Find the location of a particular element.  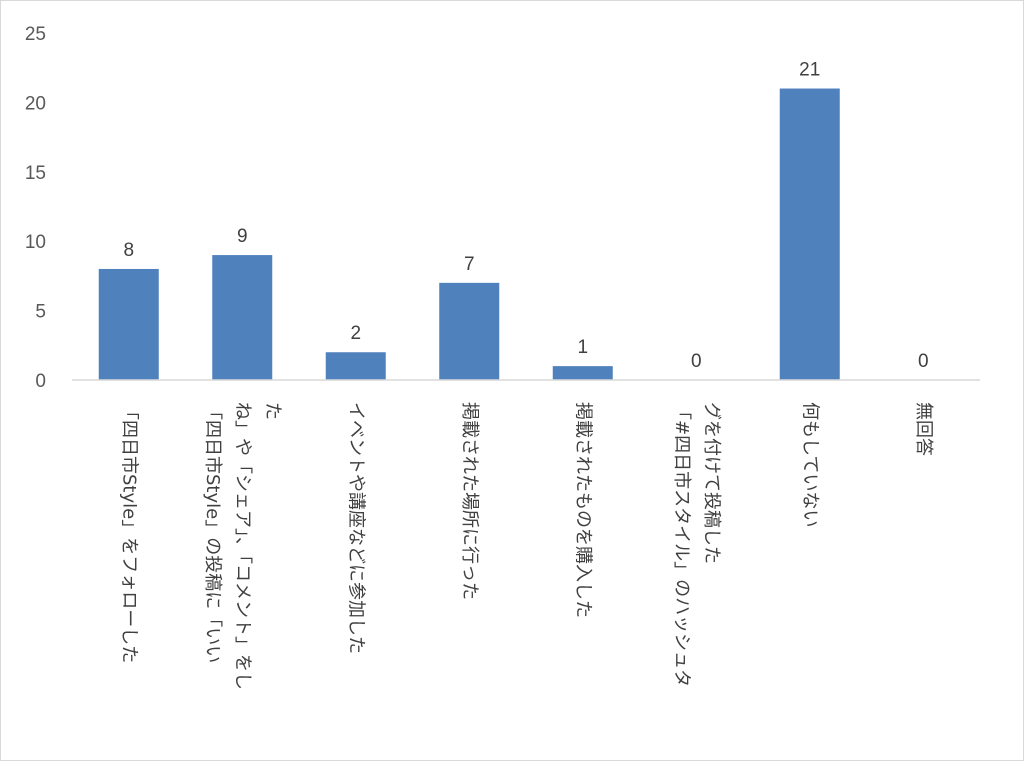

data-label: 21 is located at coordinates (809, 70).